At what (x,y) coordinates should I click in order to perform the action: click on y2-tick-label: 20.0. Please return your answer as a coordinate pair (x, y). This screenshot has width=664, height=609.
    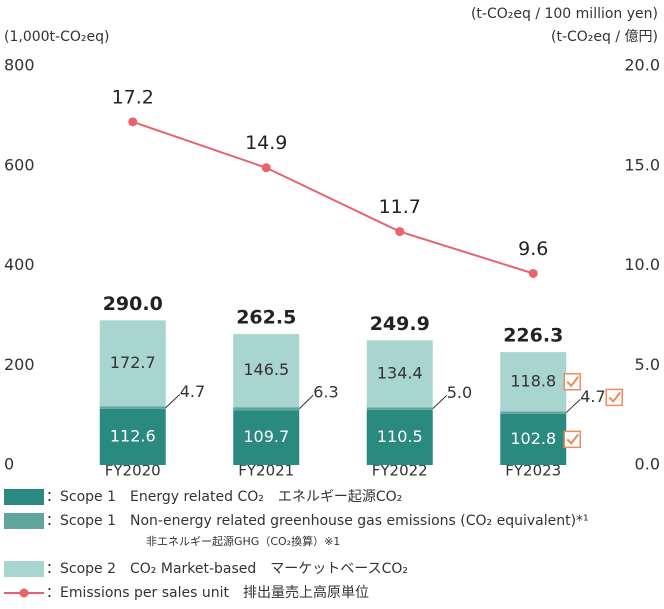
    Looking at the image, I should click on (642, 65).